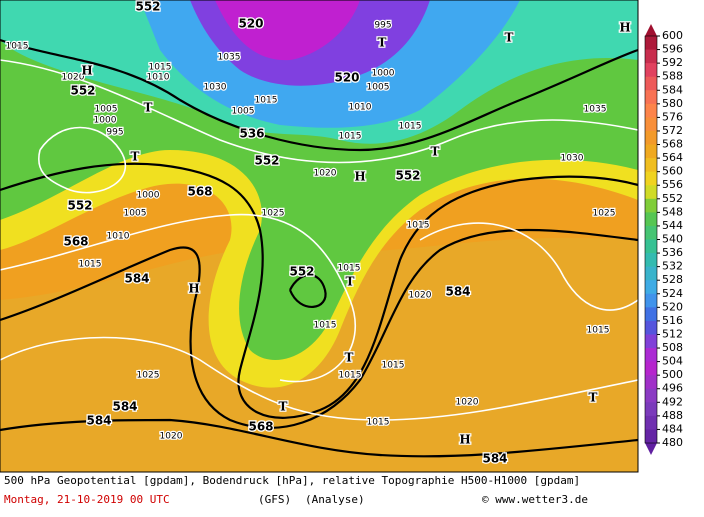  What do you see at coordinates (672, 184) in the screenshot?
I see `colorbar-label: 556` at bounding box center [672, 184].